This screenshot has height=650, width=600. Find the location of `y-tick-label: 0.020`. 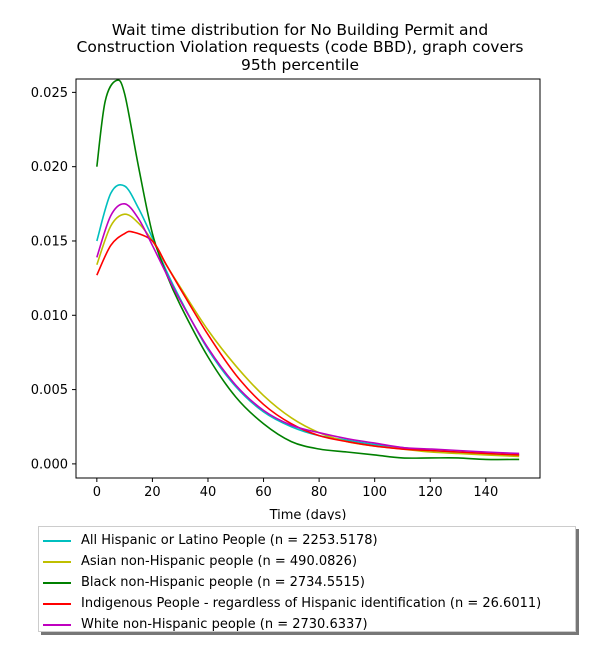

y-tick-label: 0.020 is located at coordinates (49, 167).